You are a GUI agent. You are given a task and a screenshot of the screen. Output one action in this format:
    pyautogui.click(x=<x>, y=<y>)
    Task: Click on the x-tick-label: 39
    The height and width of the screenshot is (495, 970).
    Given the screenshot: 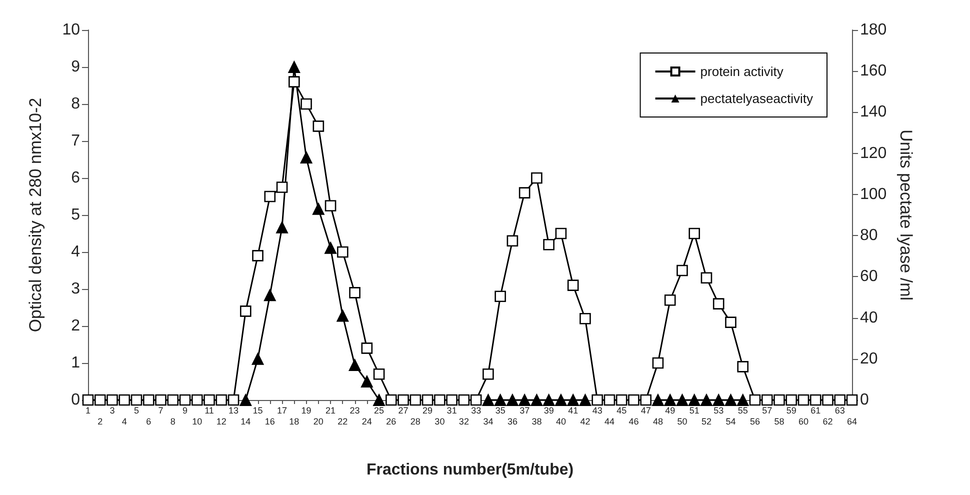 What is the action you would take?
    pyautogui.click(x=549, y=411)
    